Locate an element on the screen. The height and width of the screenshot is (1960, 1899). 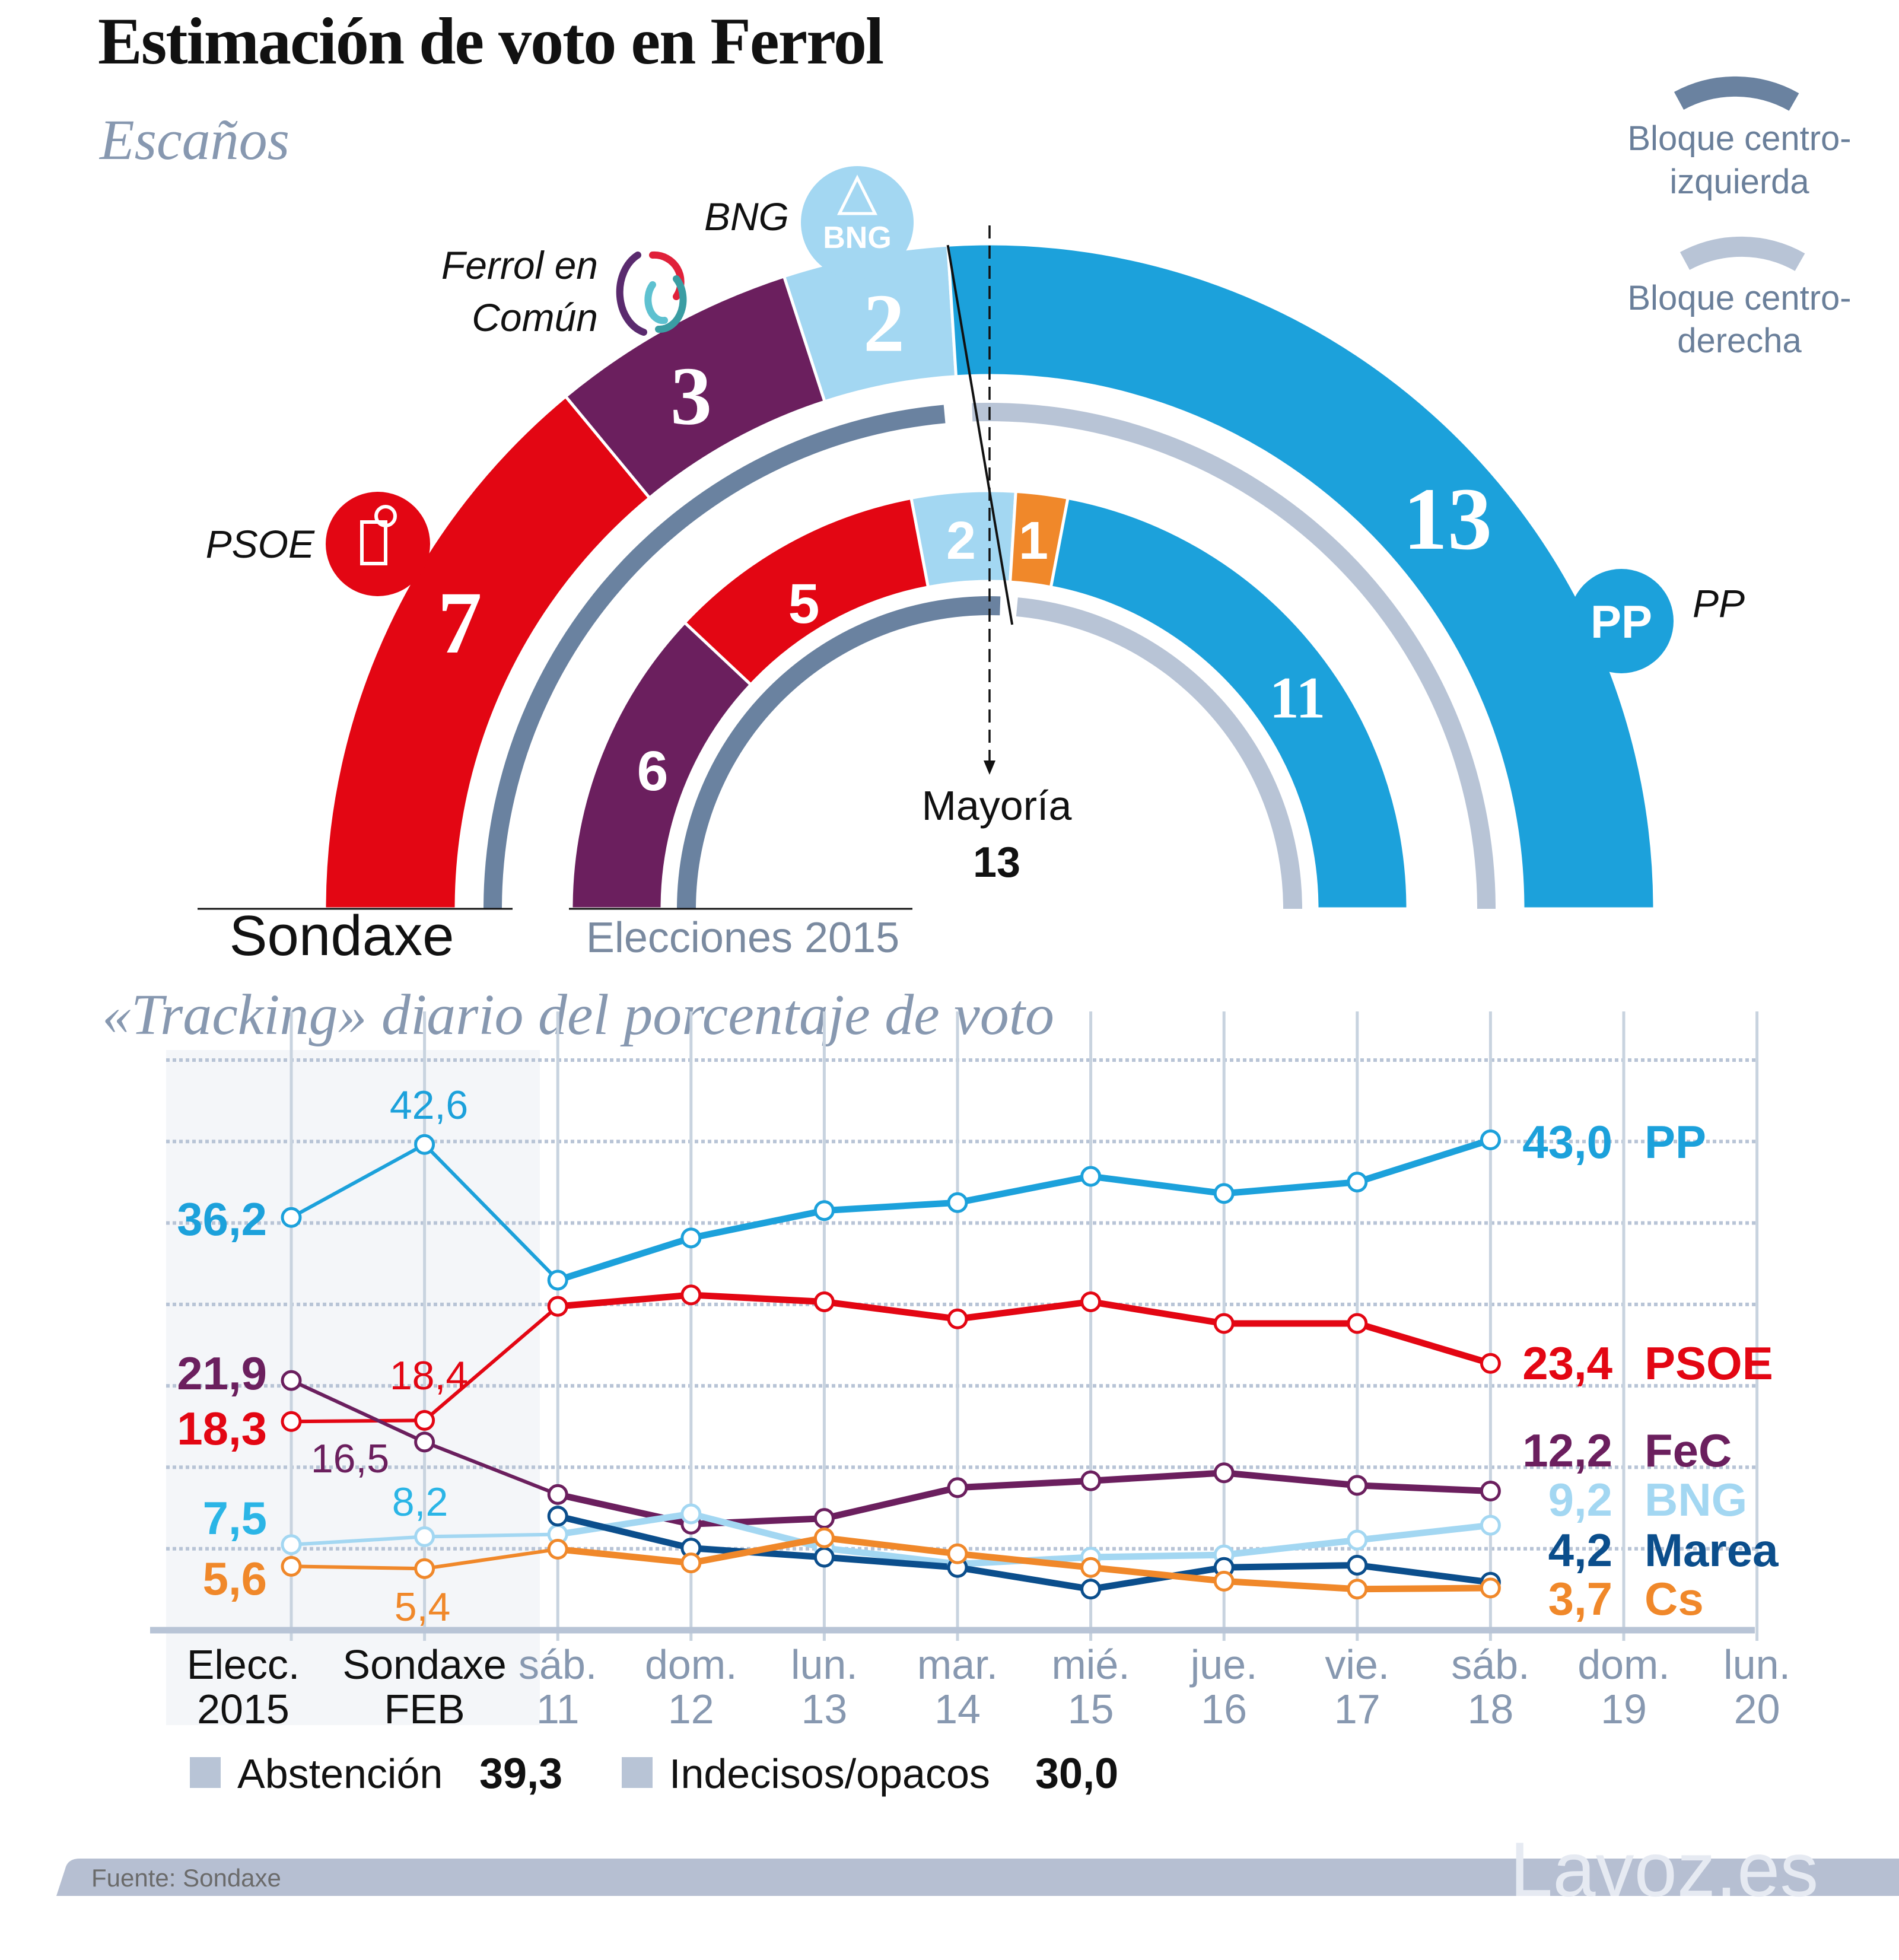
seat-segment-pp is located at coordinates (1301, 576).